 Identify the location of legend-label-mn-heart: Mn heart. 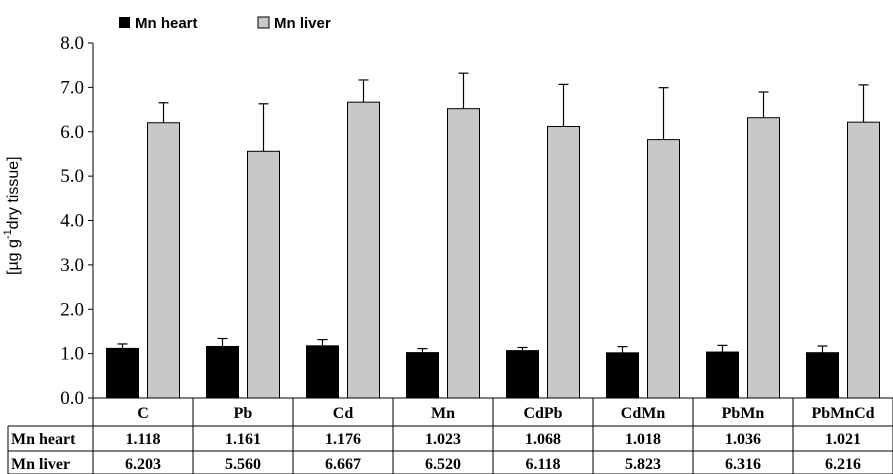
(166, 23).